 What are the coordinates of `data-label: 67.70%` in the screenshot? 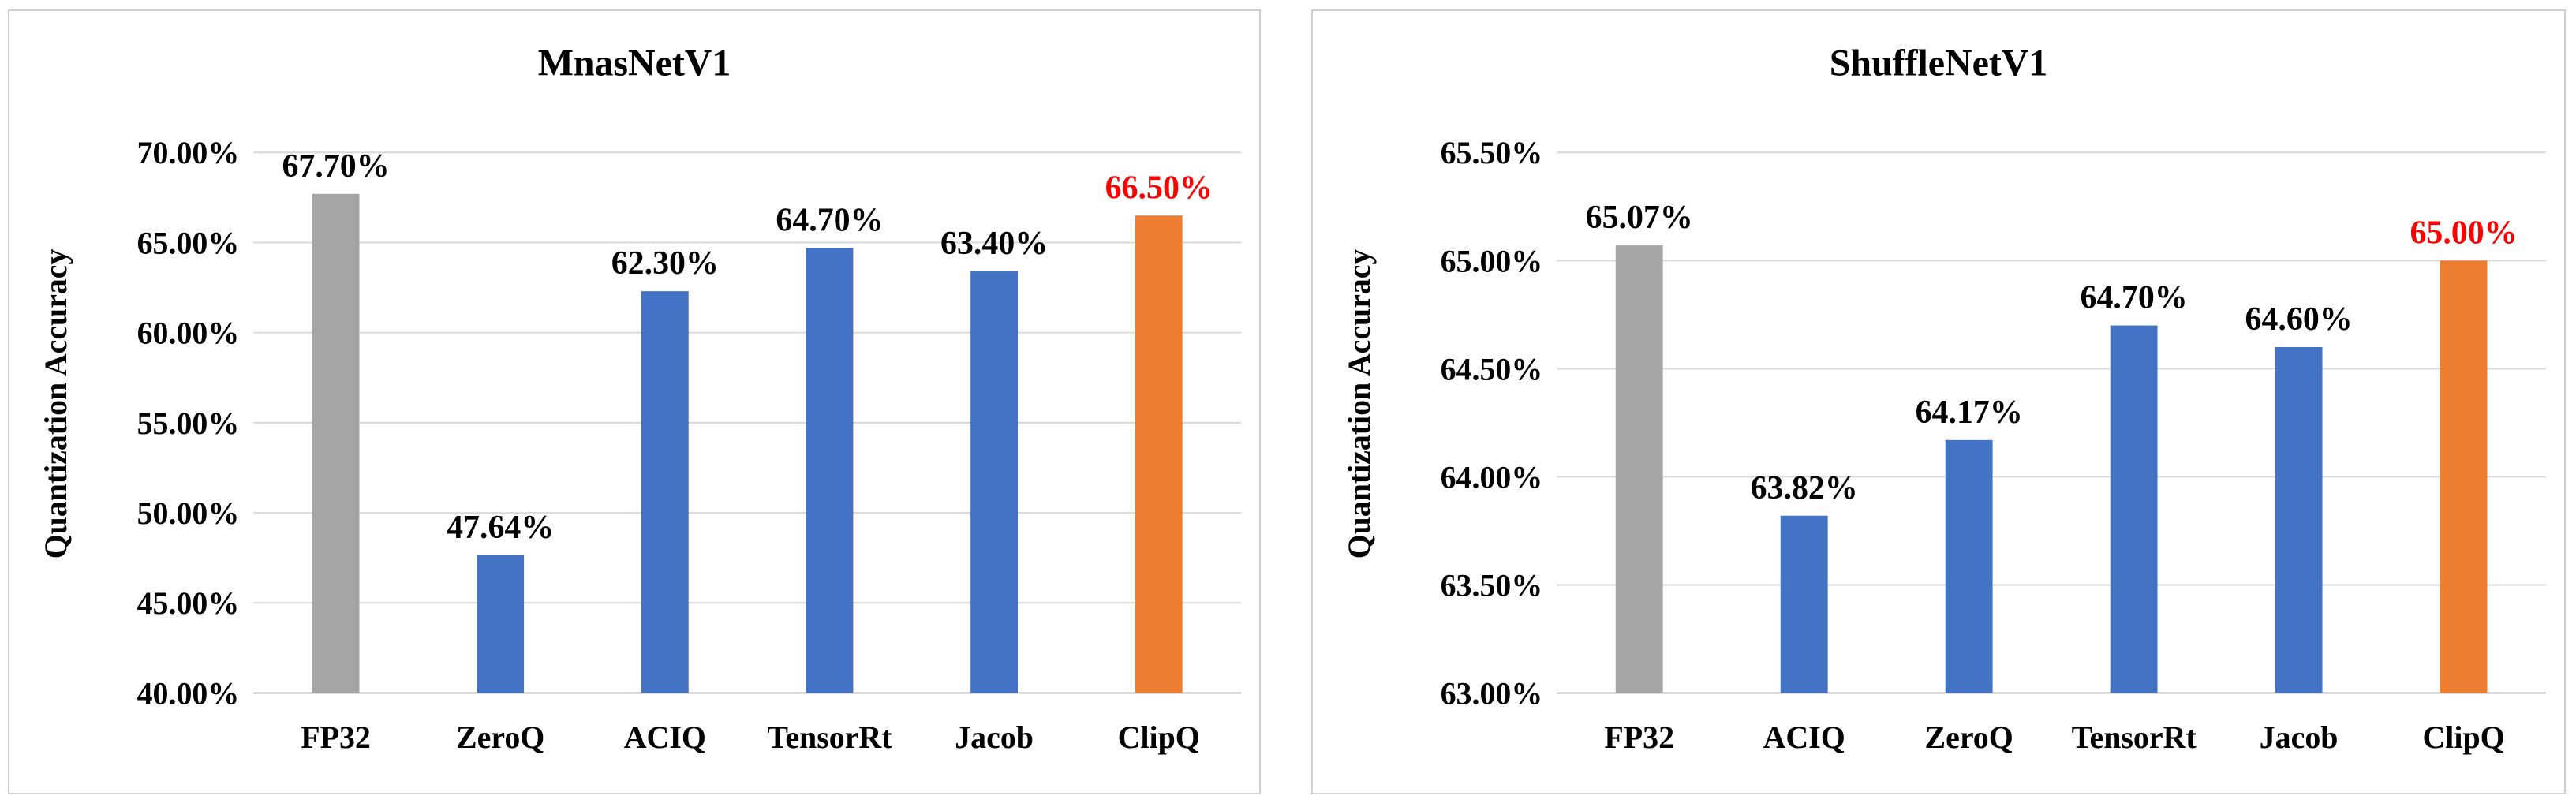 It's located at (335, 166).